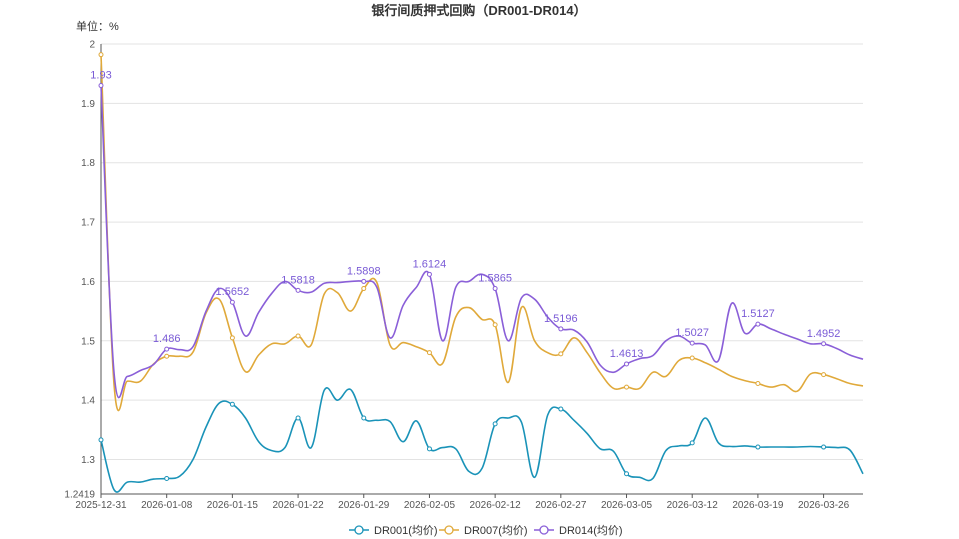 The width and height of the screenshot is (959, 539). I want to click on legend-item: DR007(均价), so click(483, 530).